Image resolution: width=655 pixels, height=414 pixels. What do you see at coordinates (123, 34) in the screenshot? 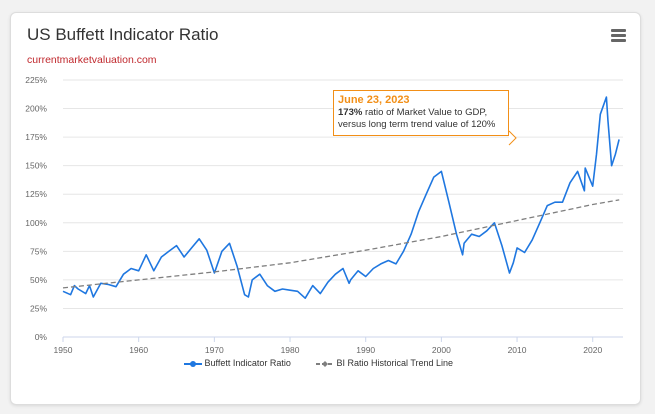
I see `chart-title: US Buffett Indicator Ratio` at bounding box center [123, 34].